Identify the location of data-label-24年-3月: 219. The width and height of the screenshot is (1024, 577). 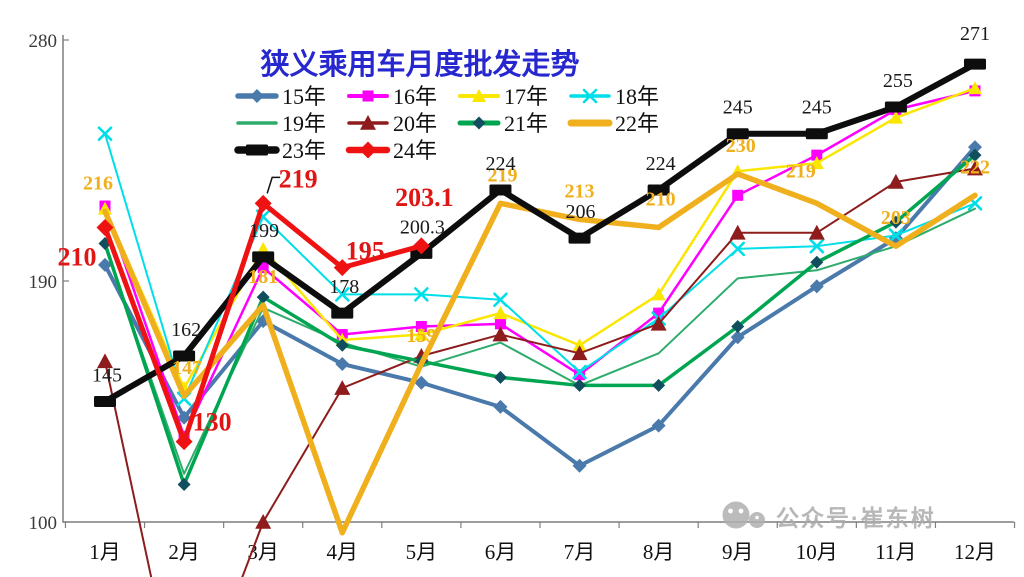
(298, 178).